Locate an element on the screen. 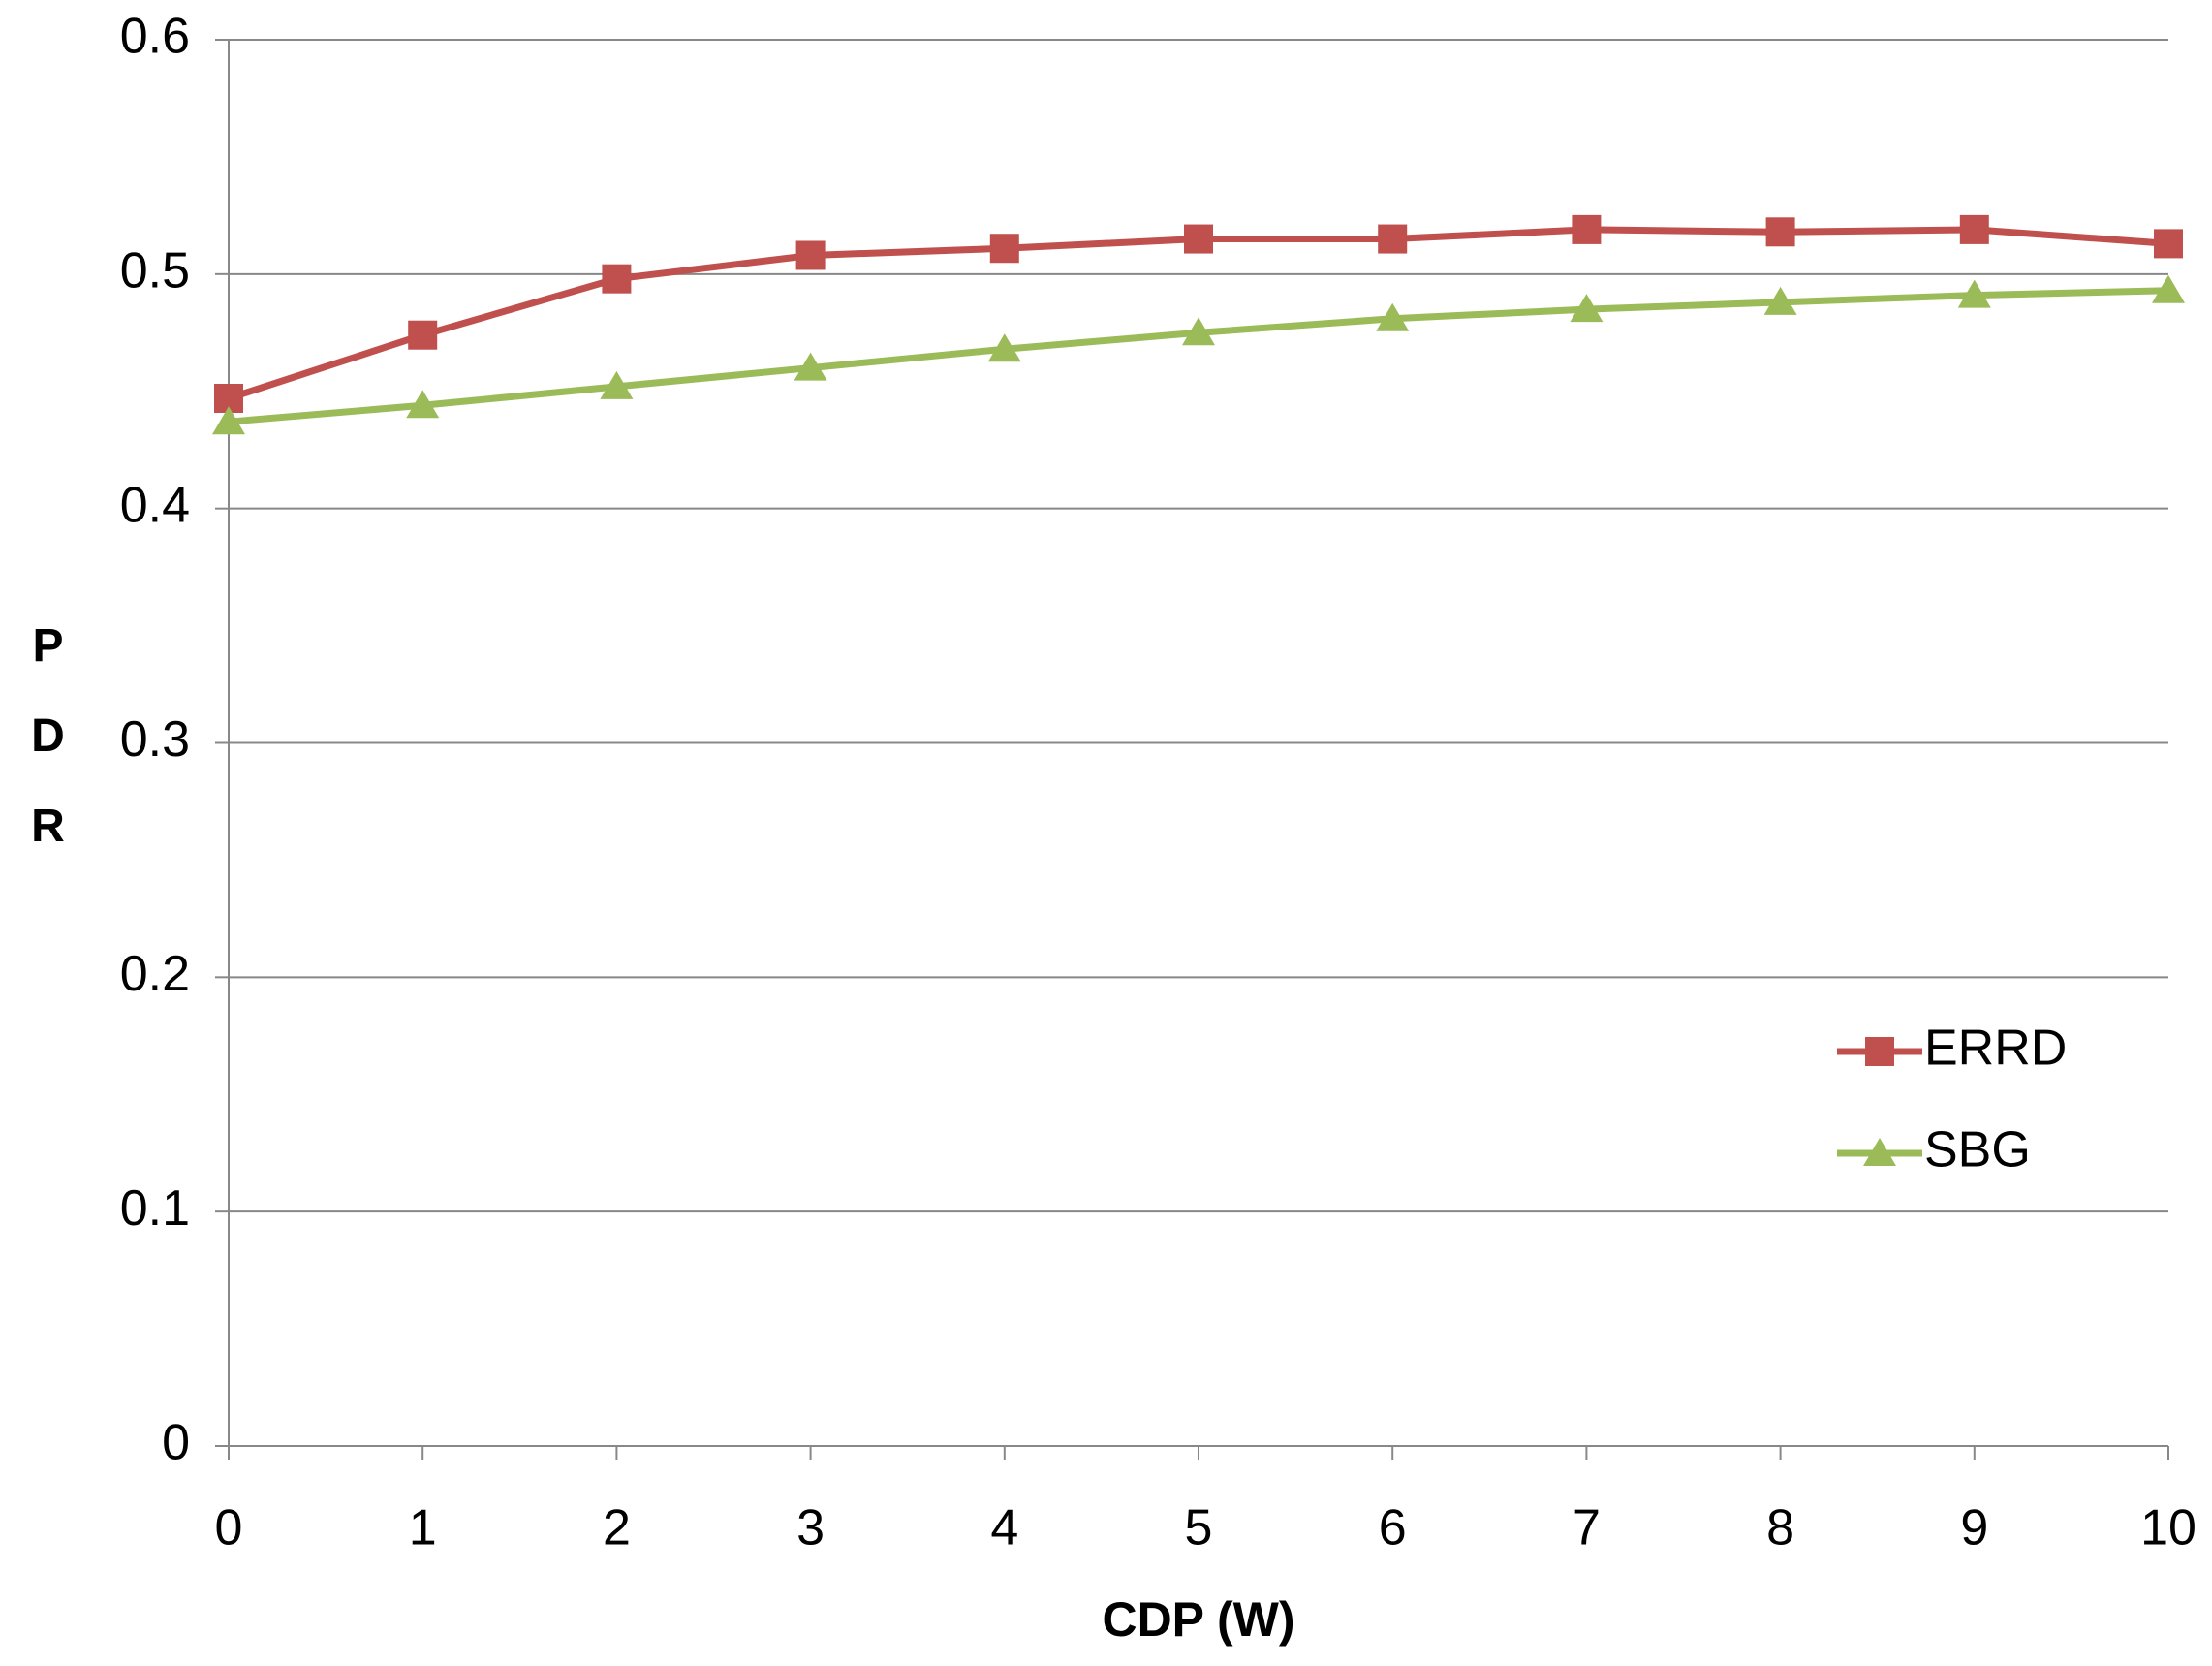 The height and width of the screenshot is (1666, 2212). legend-label: ERRD is located at coordinates (1996, 1049).